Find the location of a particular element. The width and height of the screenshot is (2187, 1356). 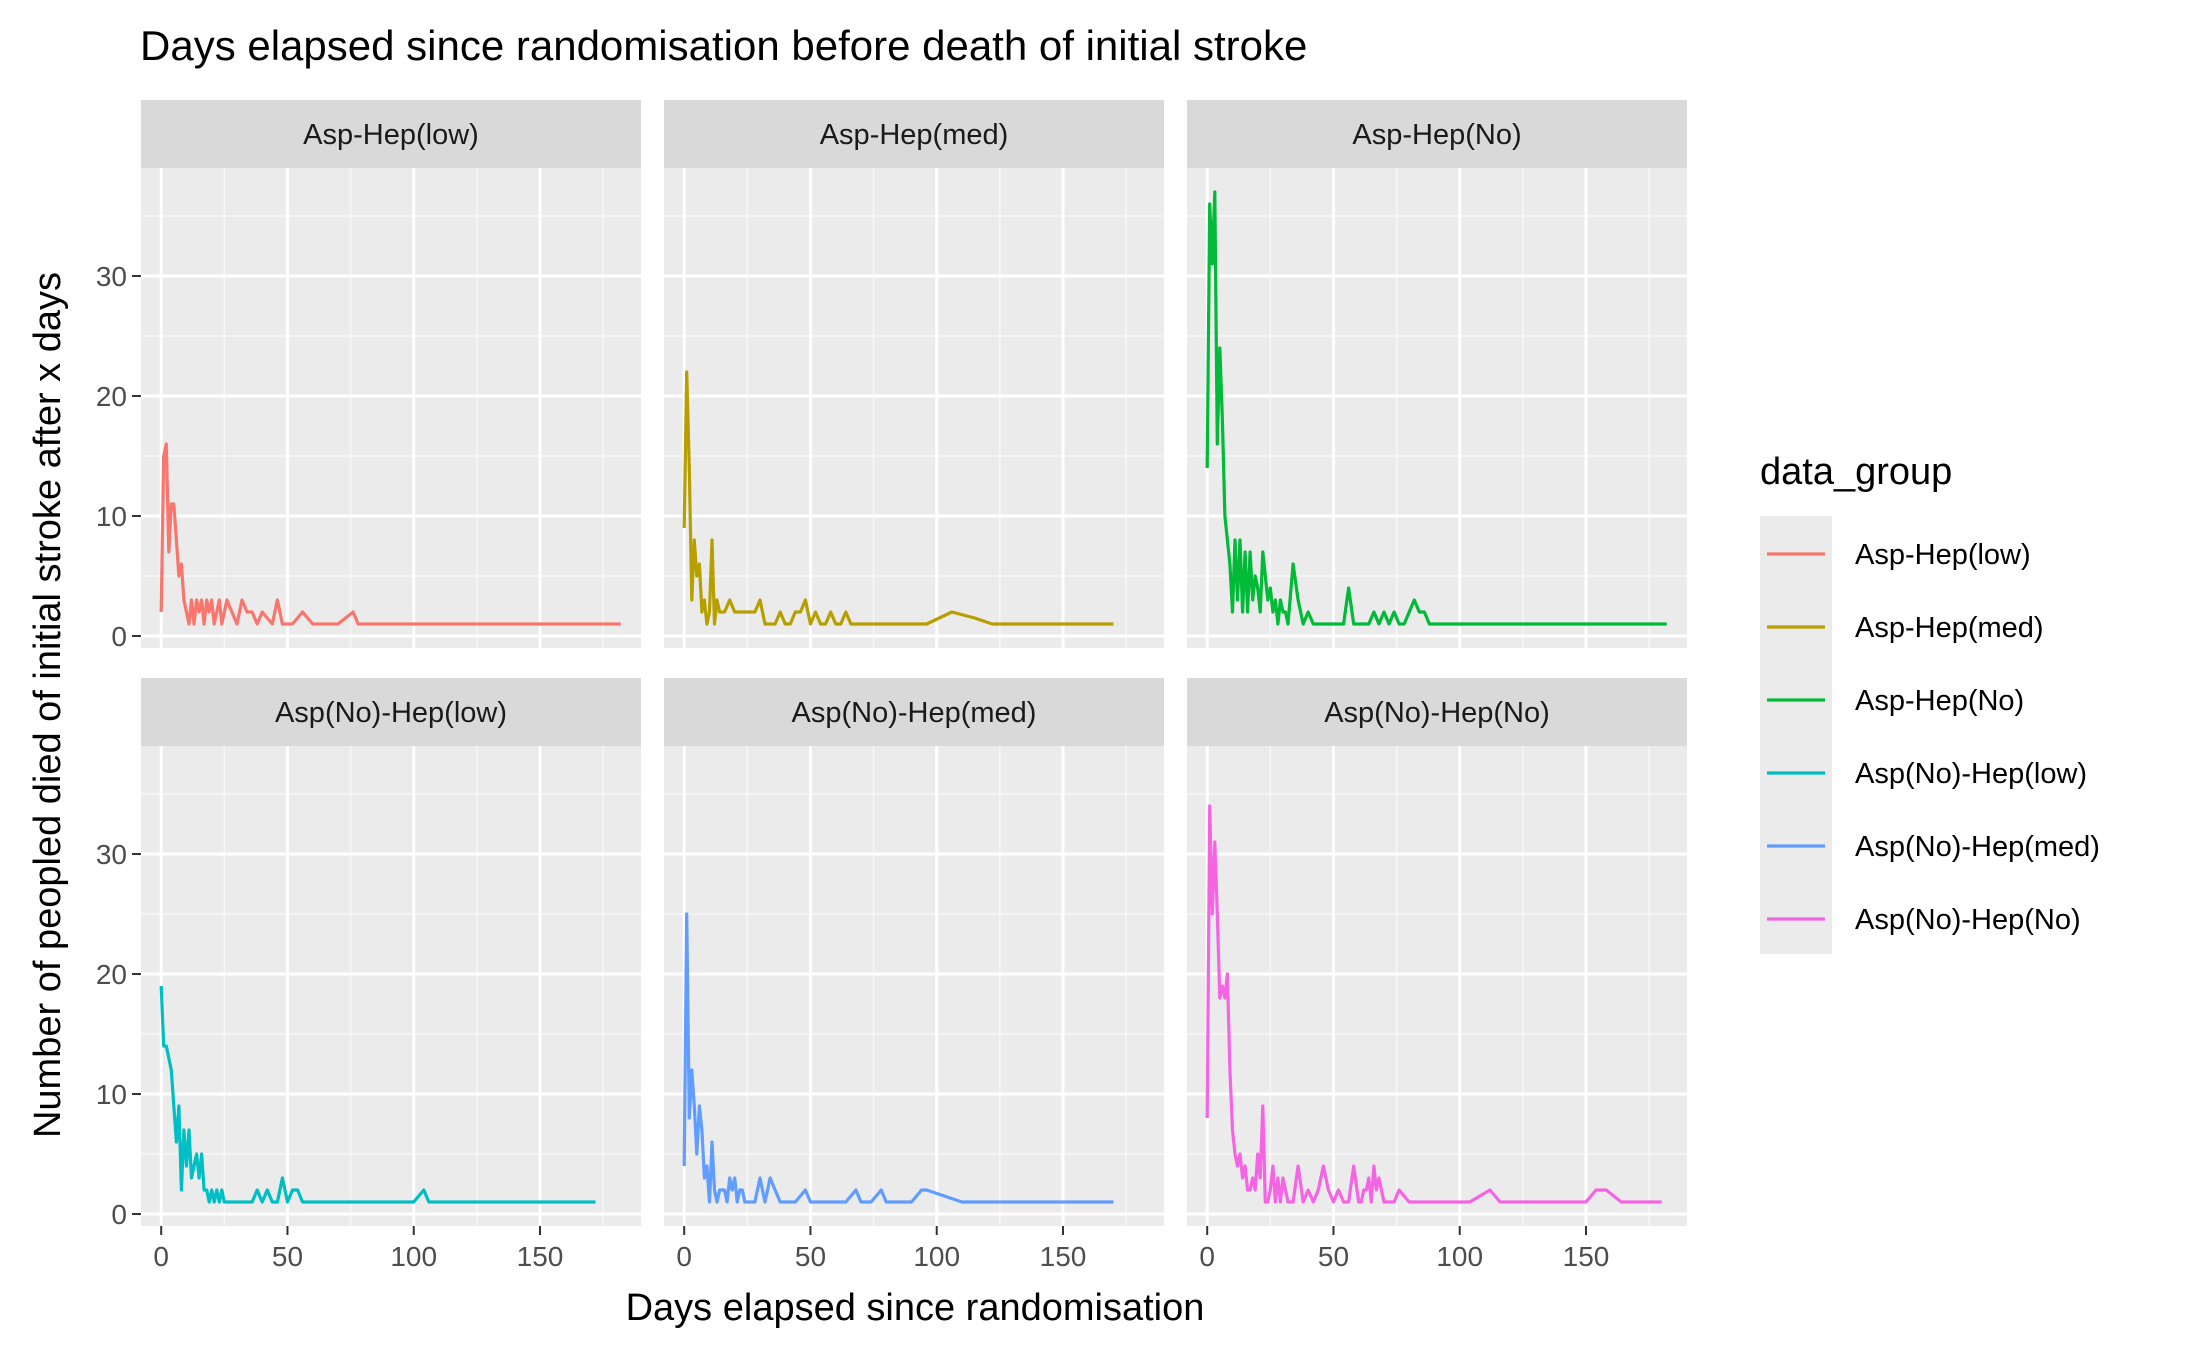

legend-label-asp-hep-no: Asp-Hep(No) is located at coordinates (1939, 701).